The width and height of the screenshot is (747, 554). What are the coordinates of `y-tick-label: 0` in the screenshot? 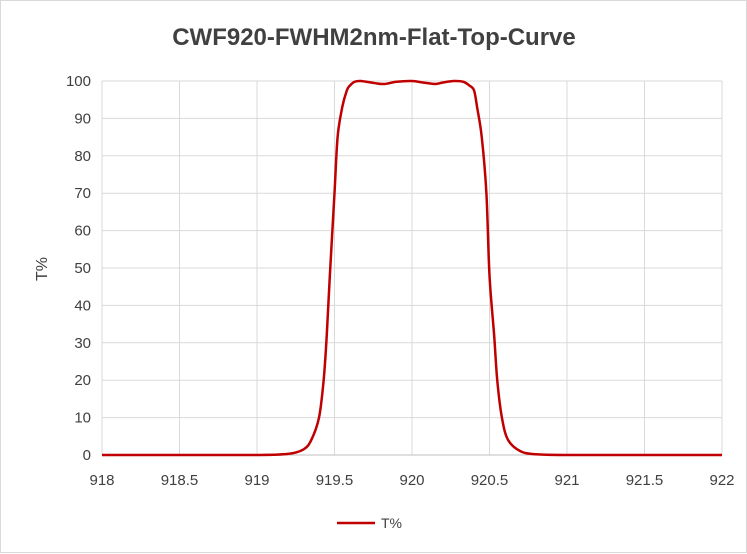 It's located at (87, 455).